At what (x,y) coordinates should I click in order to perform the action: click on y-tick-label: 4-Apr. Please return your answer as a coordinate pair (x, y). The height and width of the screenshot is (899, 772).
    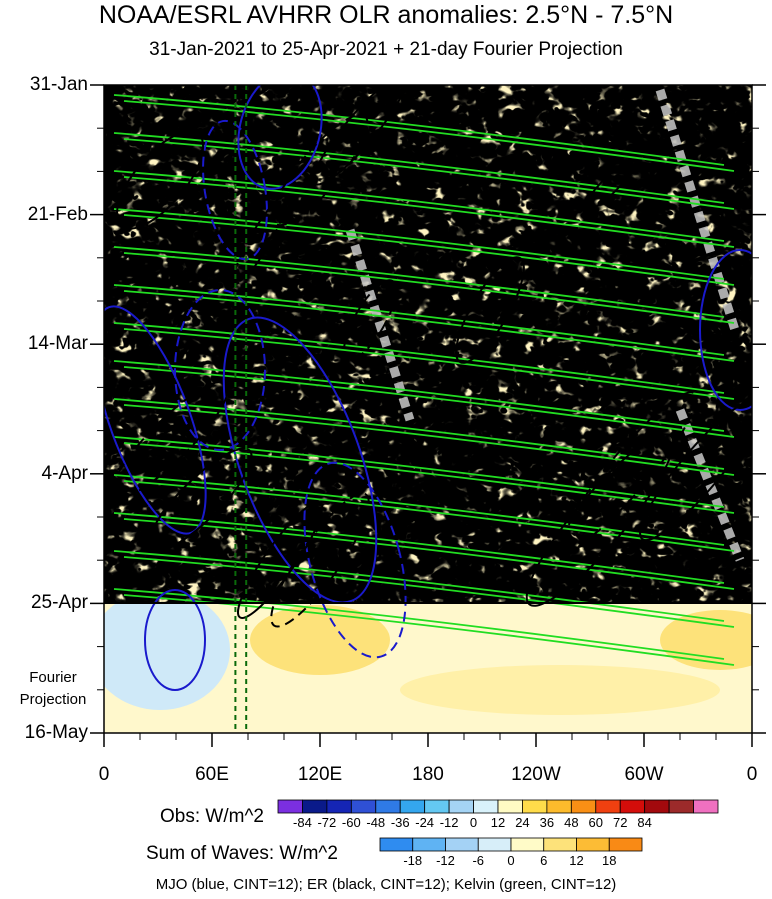
    Looking at the image, I should click on (64, 473).